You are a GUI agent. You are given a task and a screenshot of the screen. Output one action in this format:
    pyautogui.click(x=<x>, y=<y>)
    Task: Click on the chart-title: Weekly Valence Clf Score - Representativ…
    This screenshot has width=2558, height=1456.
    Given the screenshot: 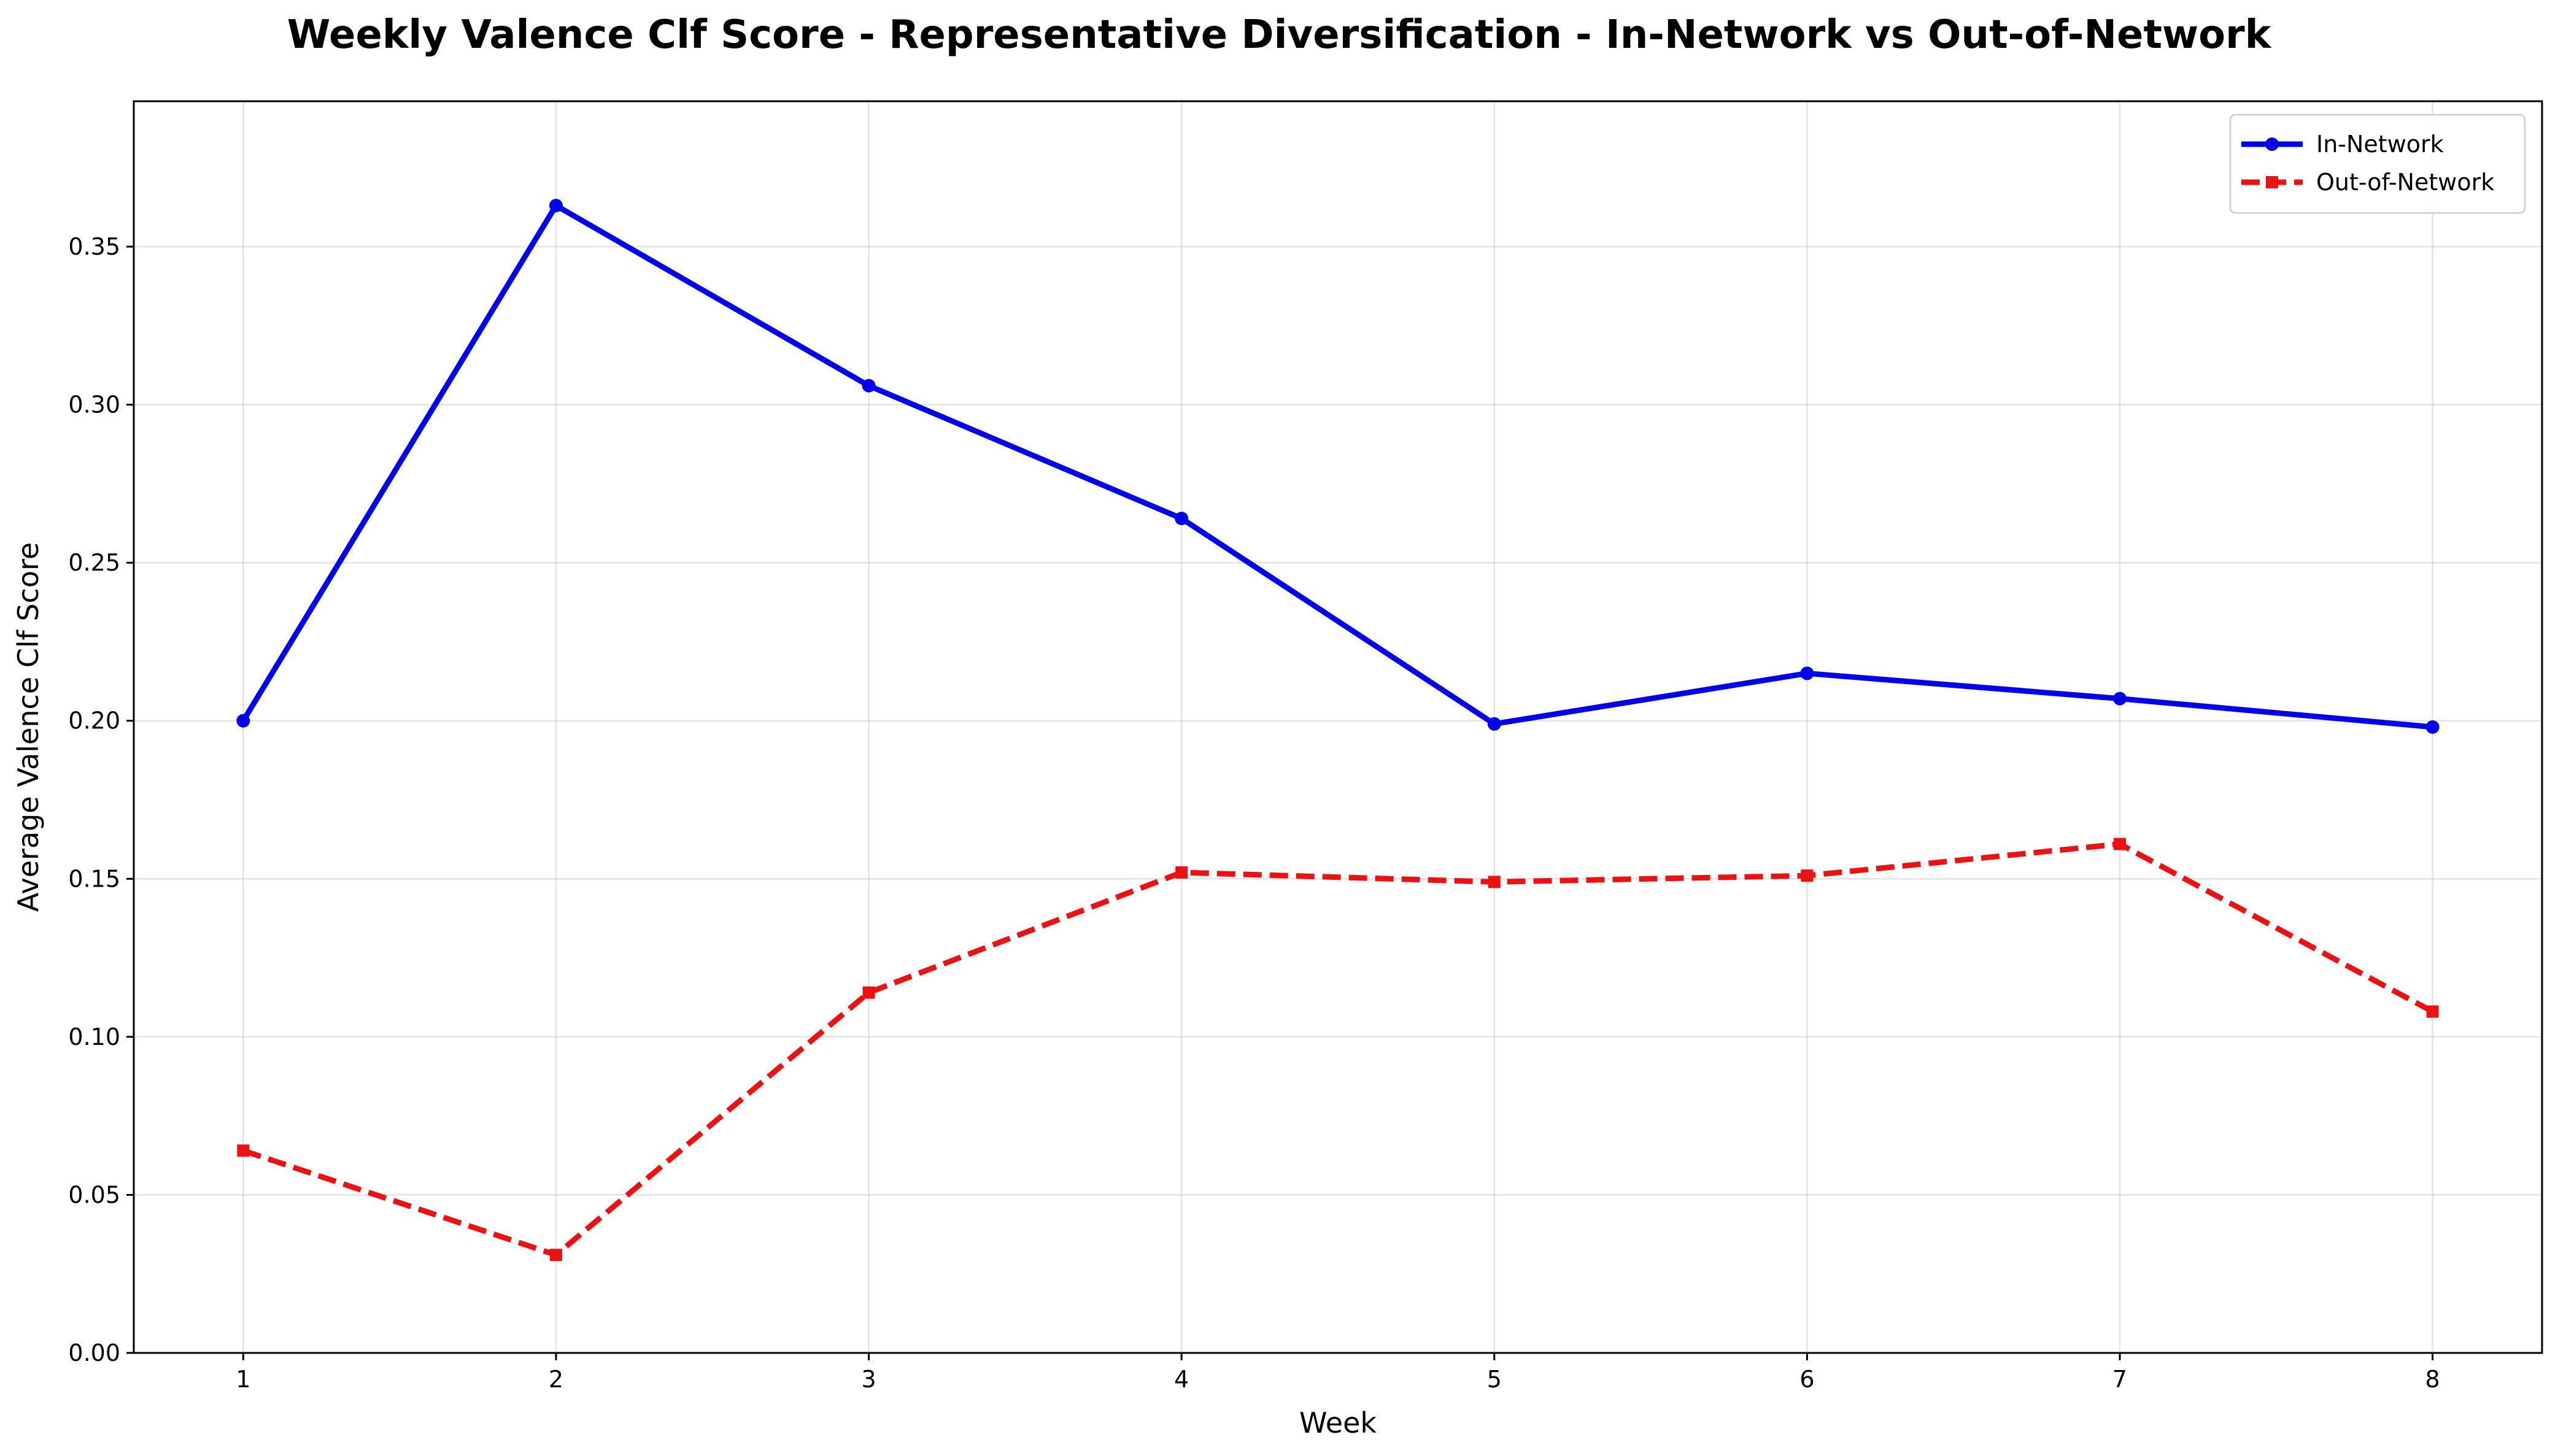 What is the action you would take?
    pyautogui.click(x=1279, y=35)
    